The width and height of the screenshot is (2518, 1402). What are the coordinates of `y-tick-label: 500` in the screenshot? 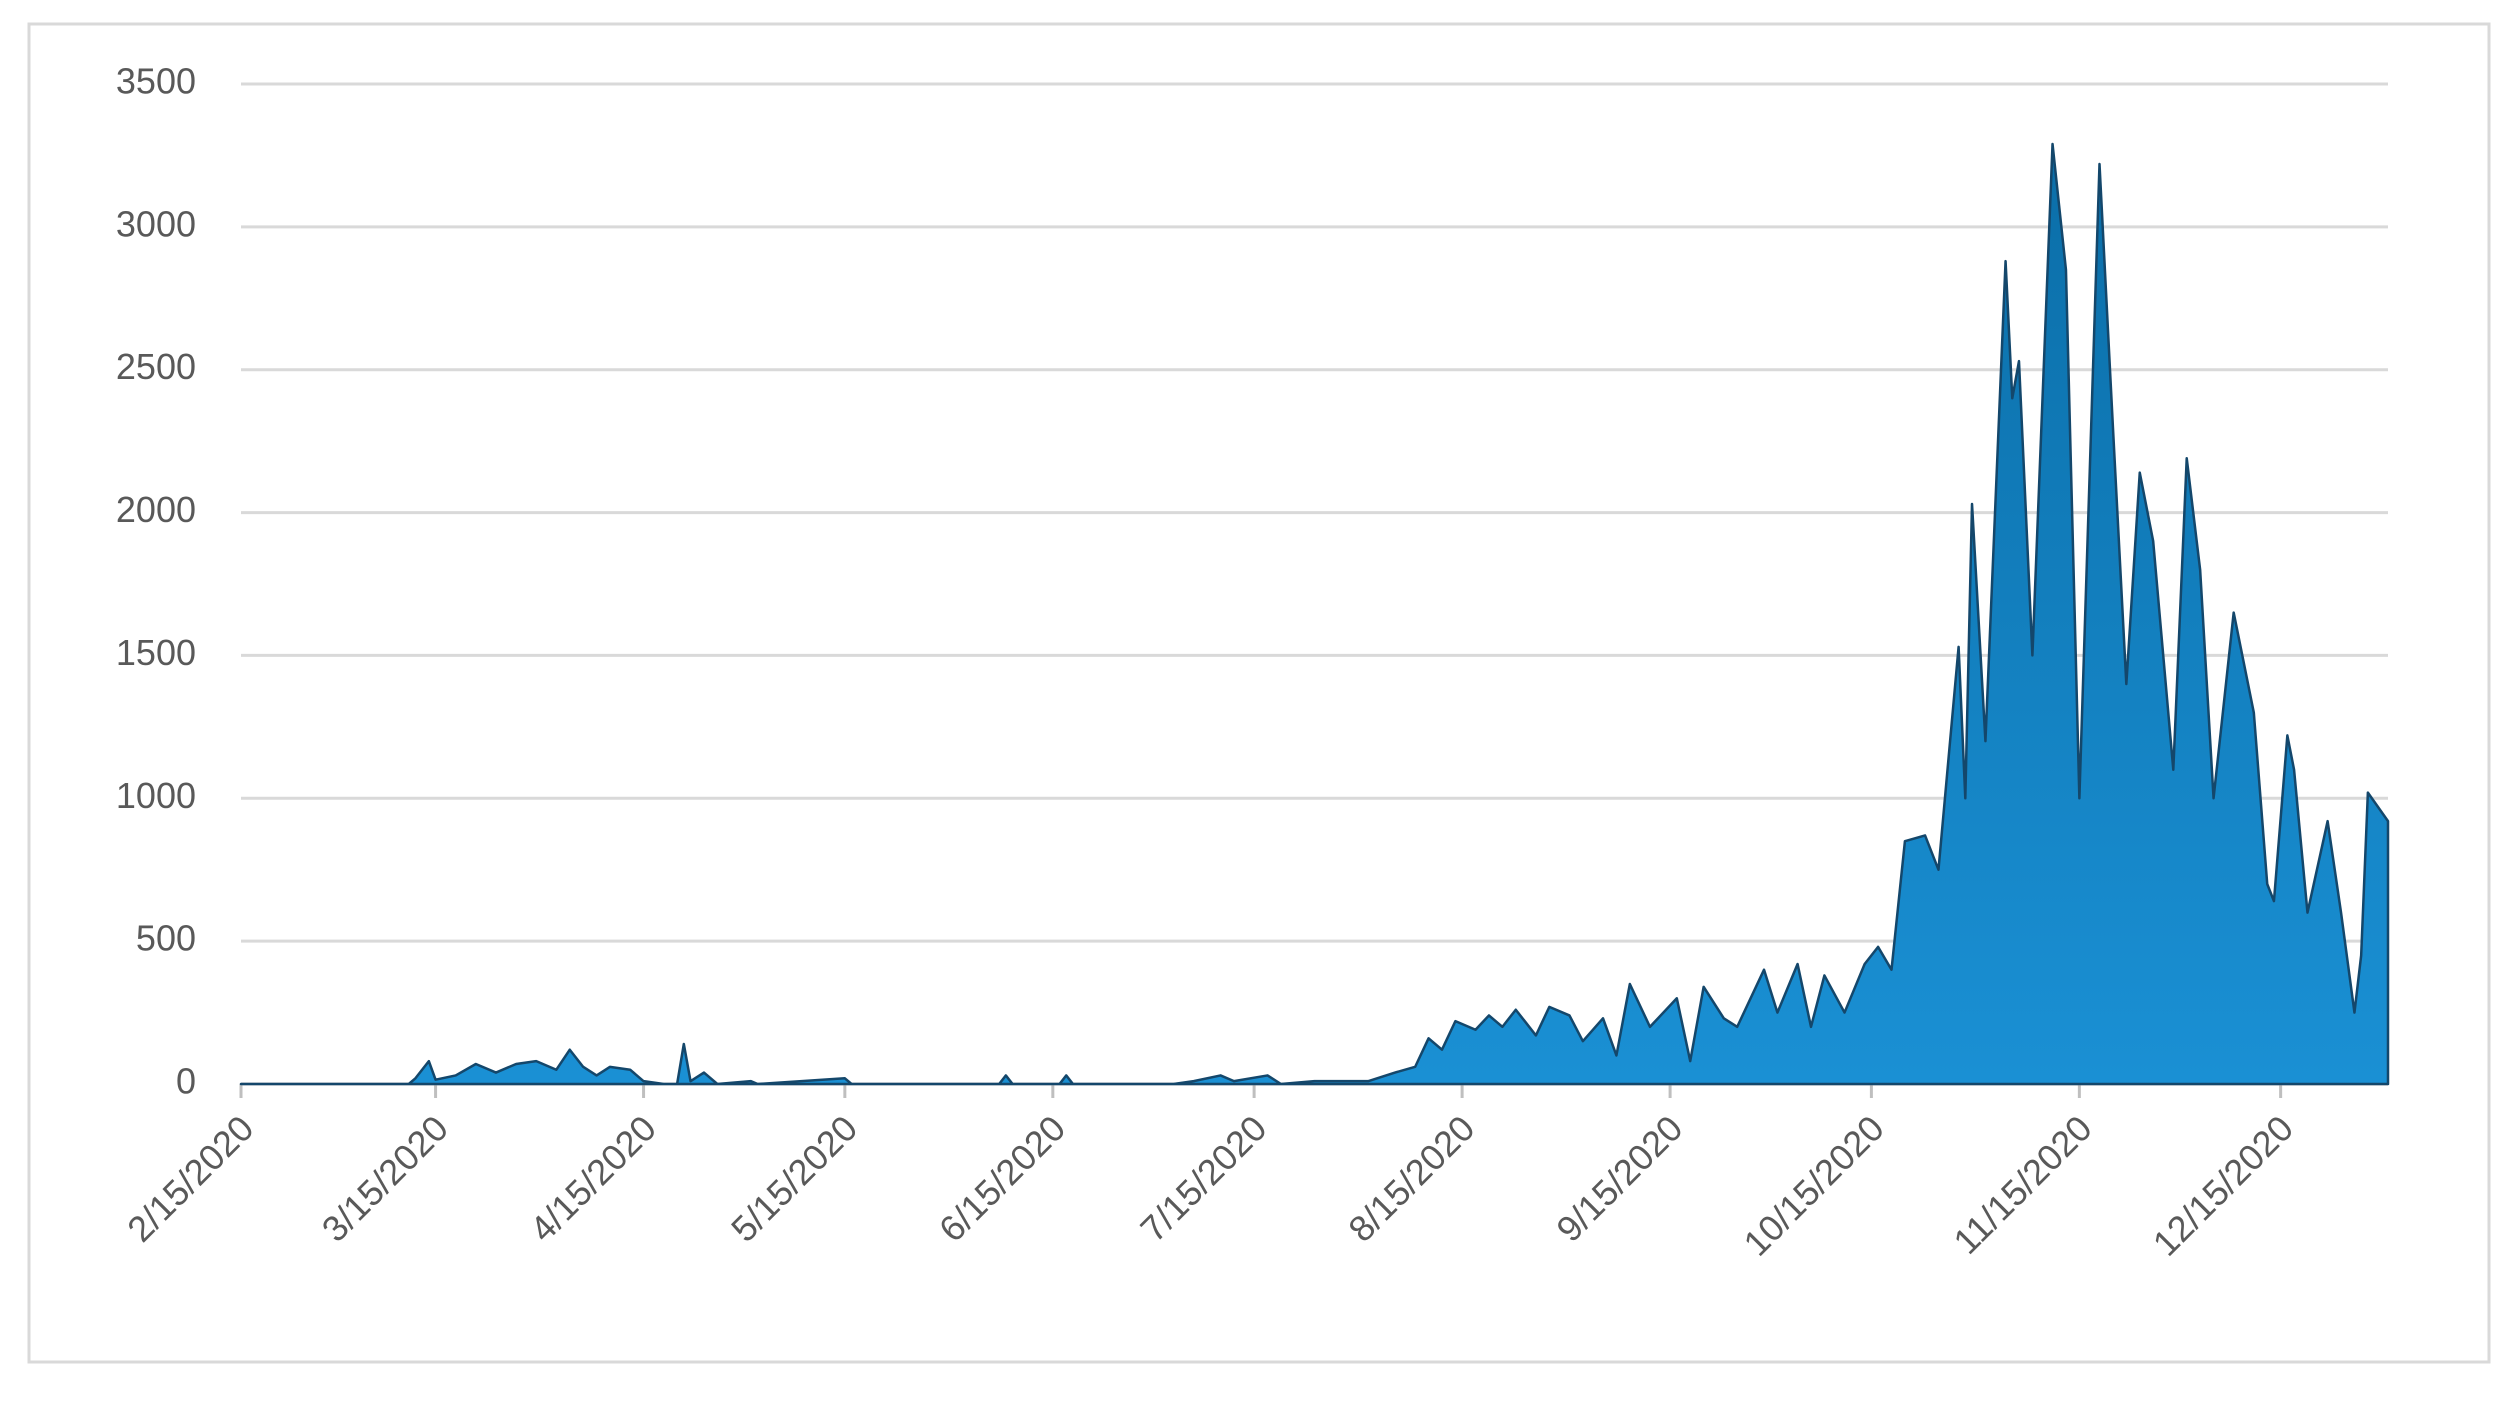 It's located at (166, 938).